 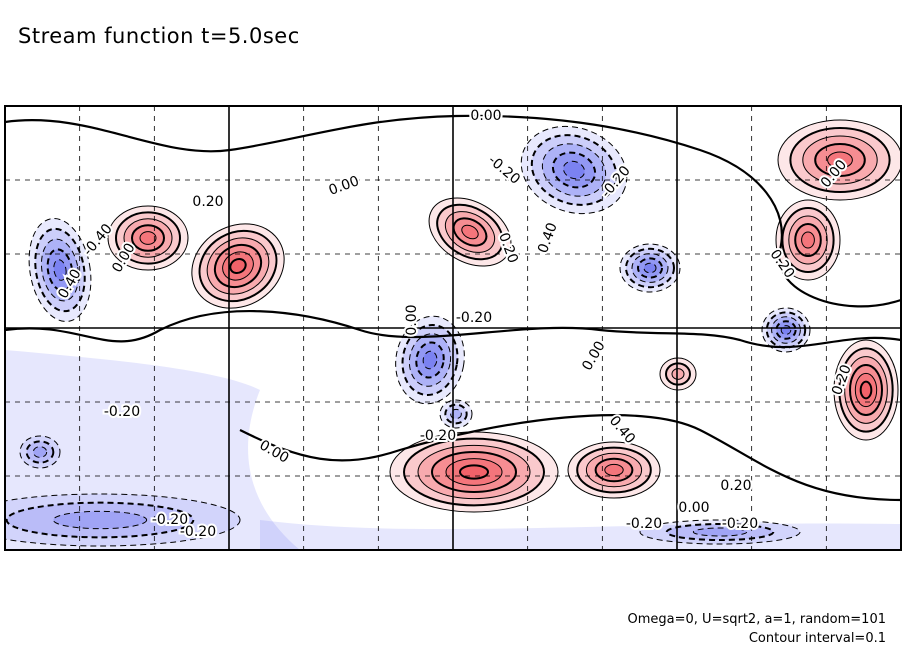 I want to click on contour-label-24: -0.20, so click(x=740, y=524).